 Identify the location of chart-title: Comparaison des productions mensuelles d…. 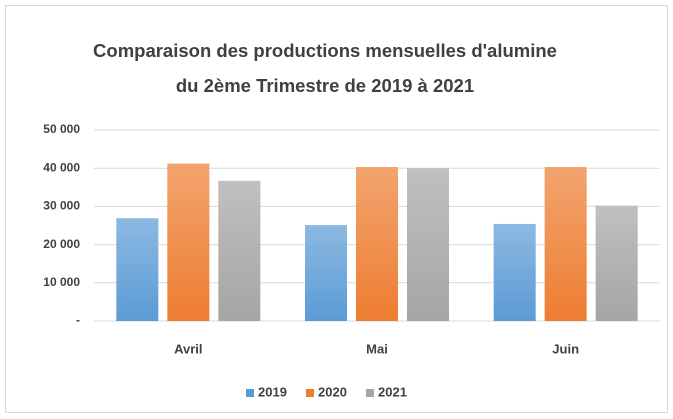
(325, 50).